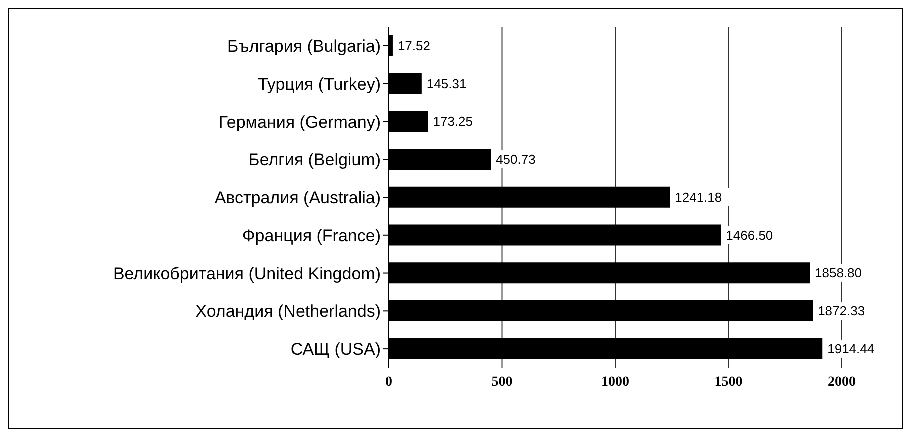 This screenshot has height=439, width=915. Describe the element at coordinates (842, 311) in the screenshot. I see `data-label: 1872.33` at that location.